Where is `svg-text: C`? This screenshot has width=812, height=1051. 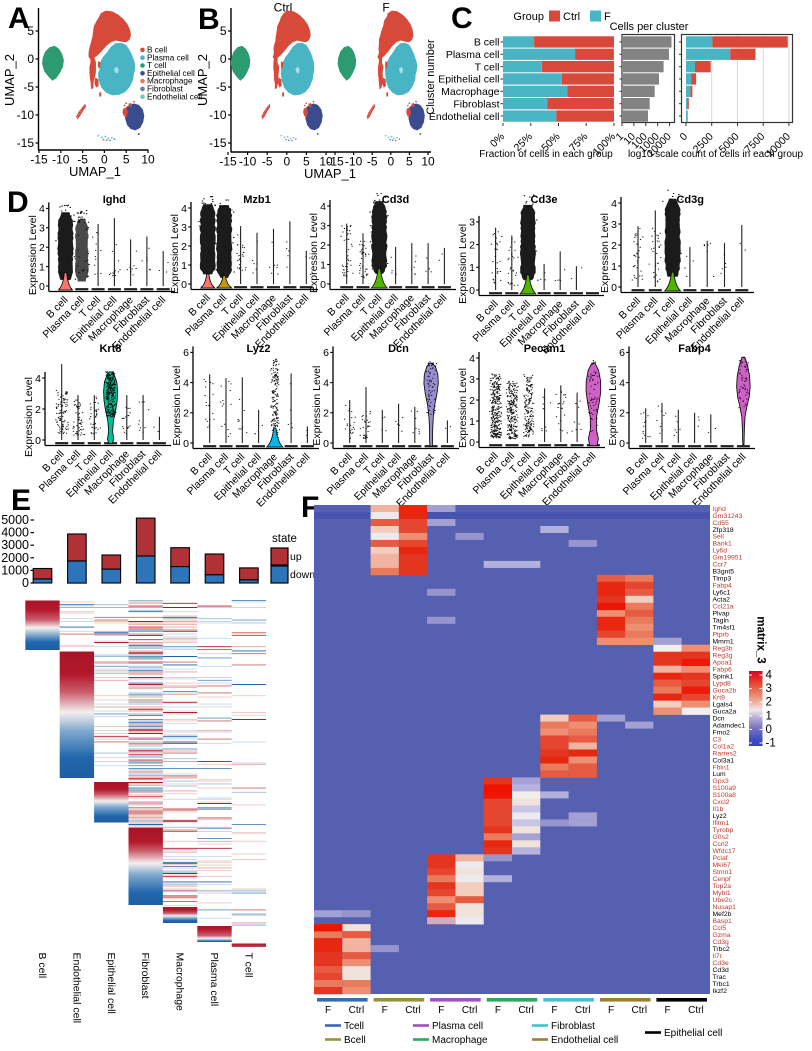 svg-text: C is located at coordinates (462, 18).